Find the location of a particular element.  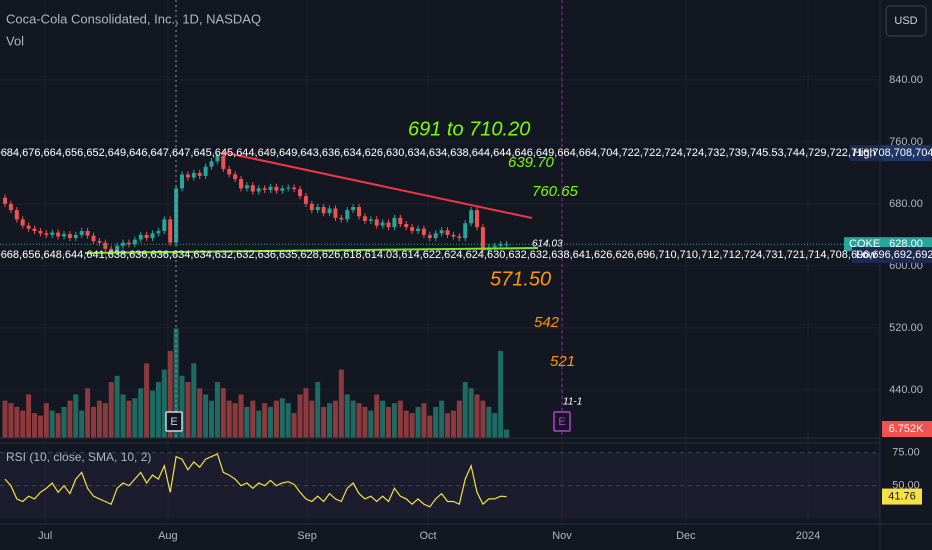

high-label: High is located at coordinates (864, 153).